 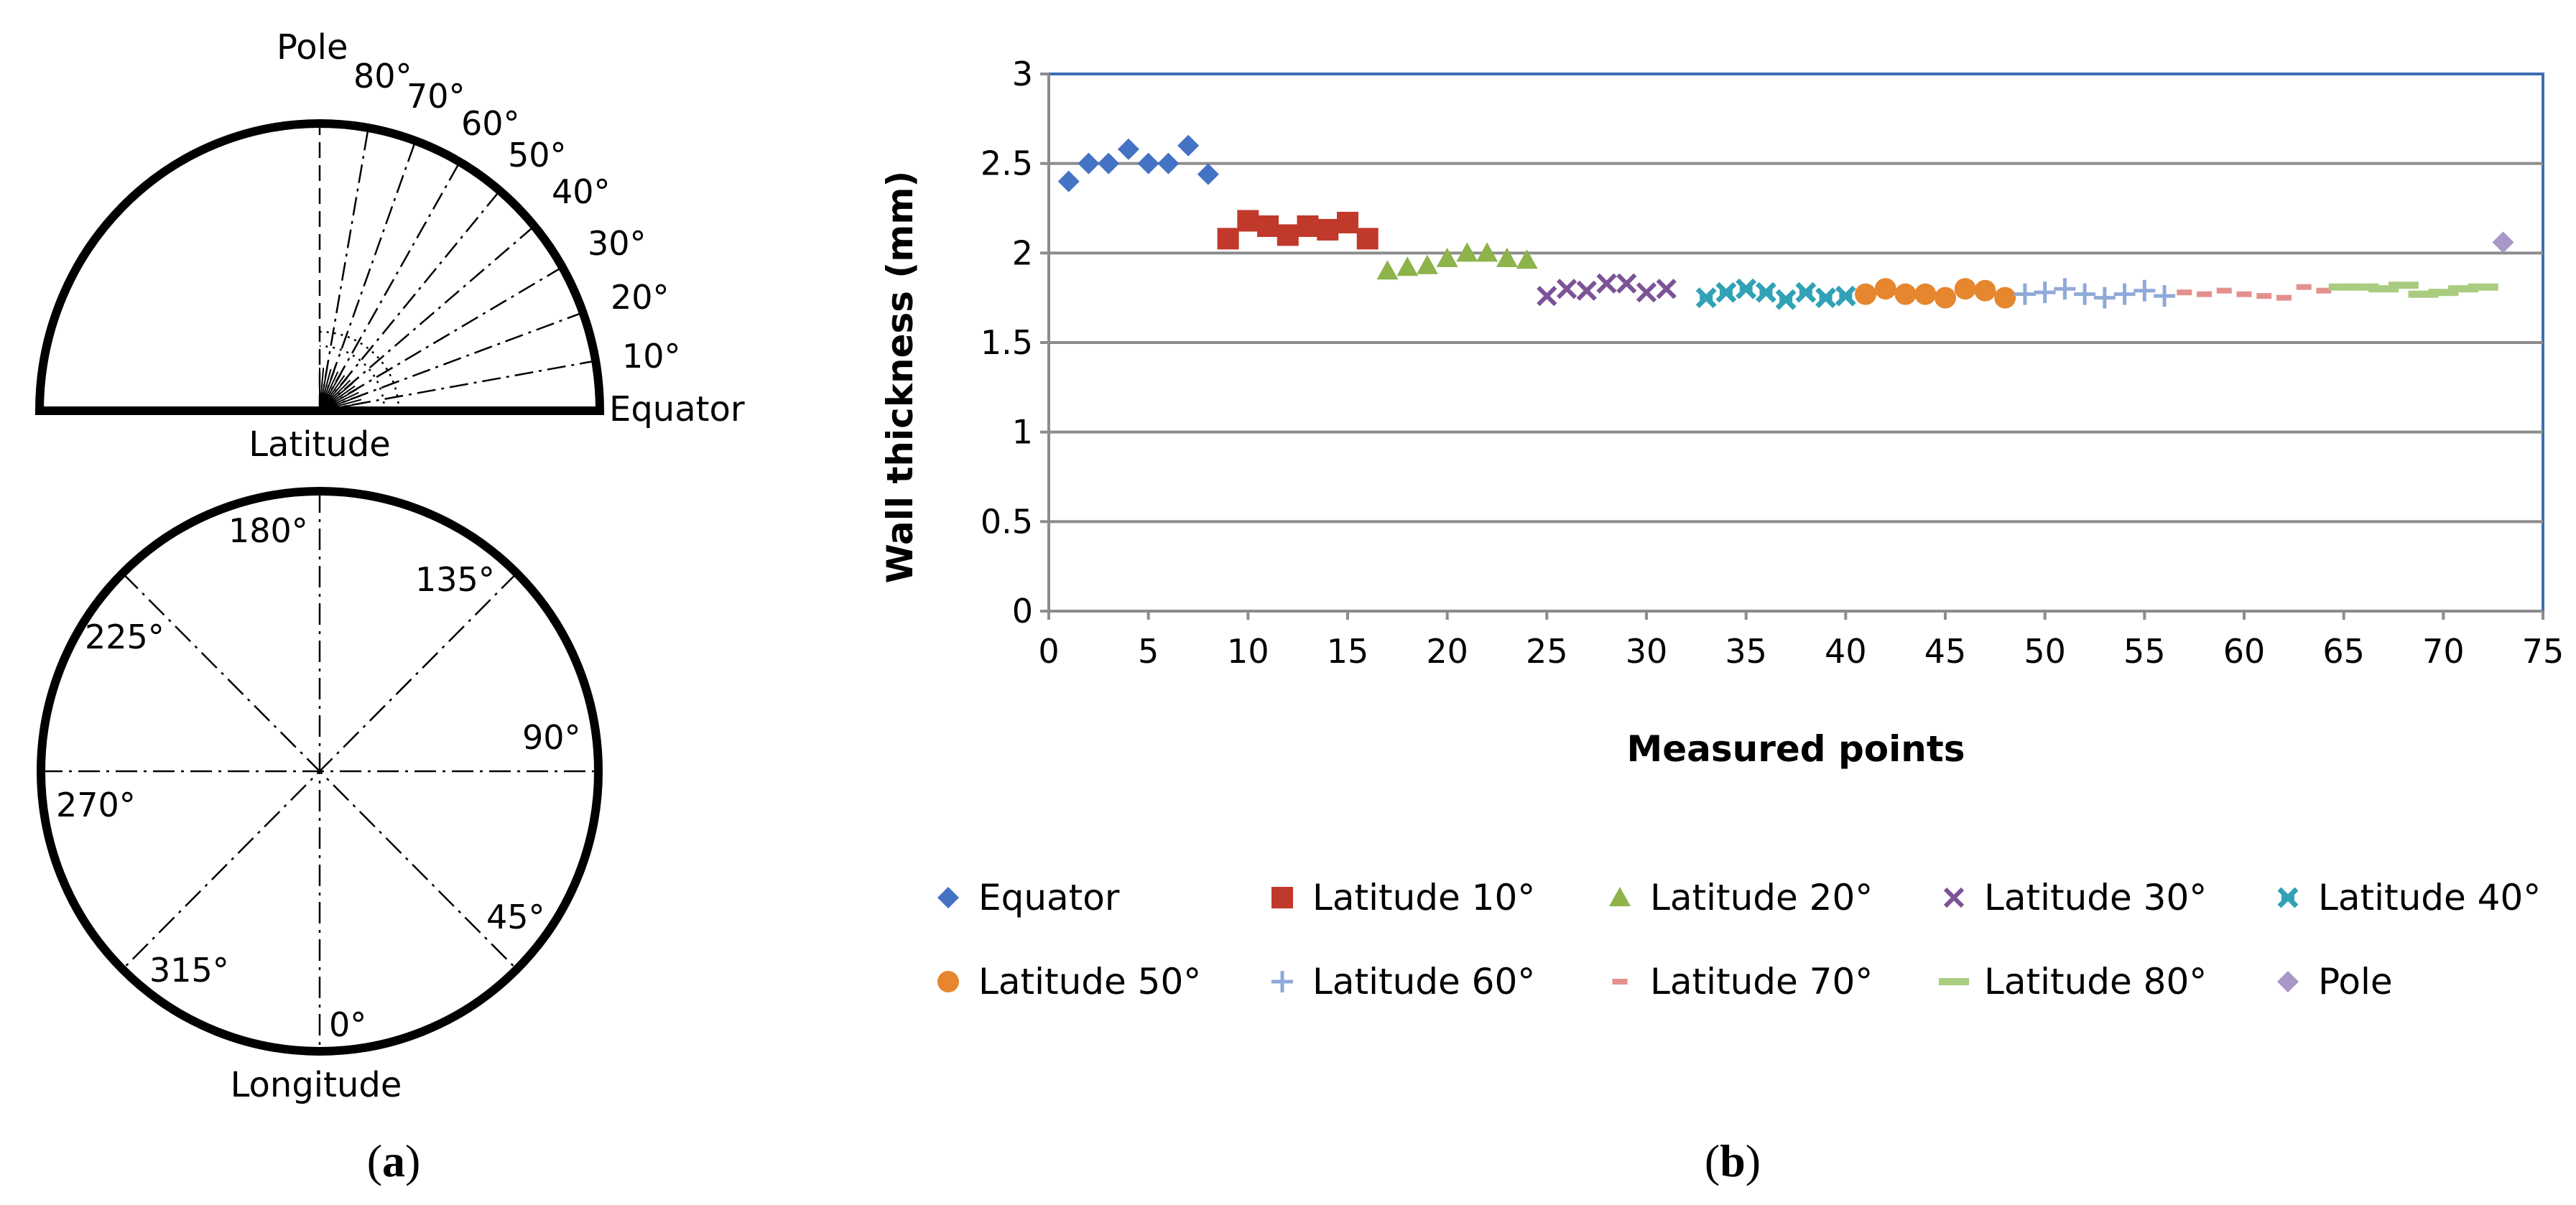 I want to click on longitude-line, so click(x=319, y=771).